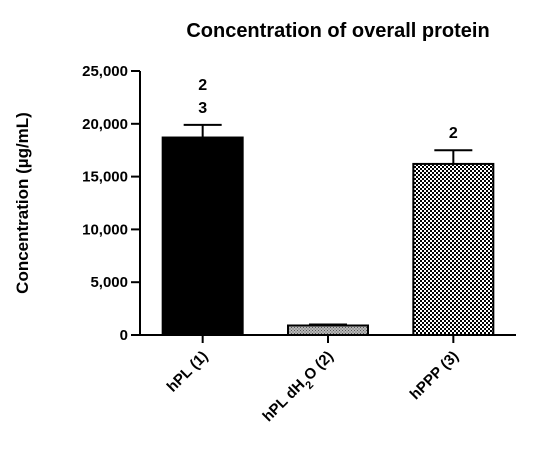 This screenshot has height=460, width=550. Describe the element at coordinates (105, 177) in the screenshot. I see `y-tick-label: 15,000` at that location.